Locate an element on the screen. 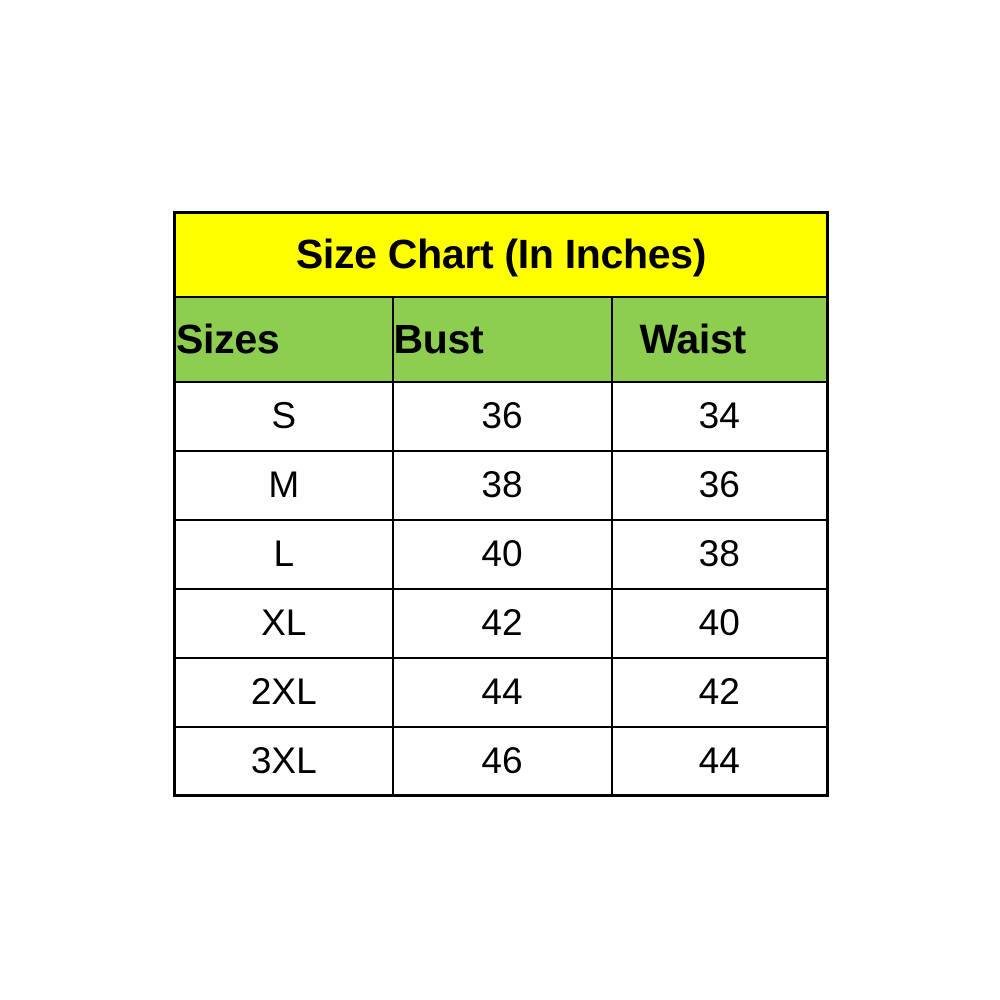  column-header-waist: Waist is located at coordinates (719, 339).